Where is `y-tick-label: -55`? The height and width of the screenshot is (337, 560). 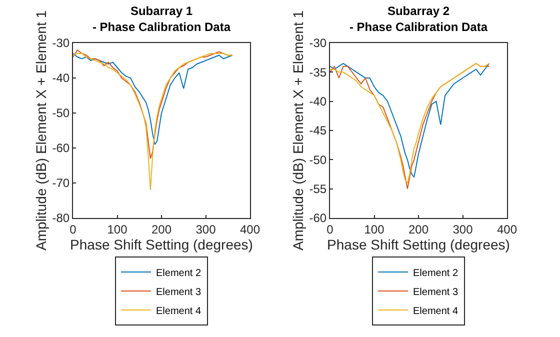 y-tick-label: -55 is located at coordinates (318, 189).